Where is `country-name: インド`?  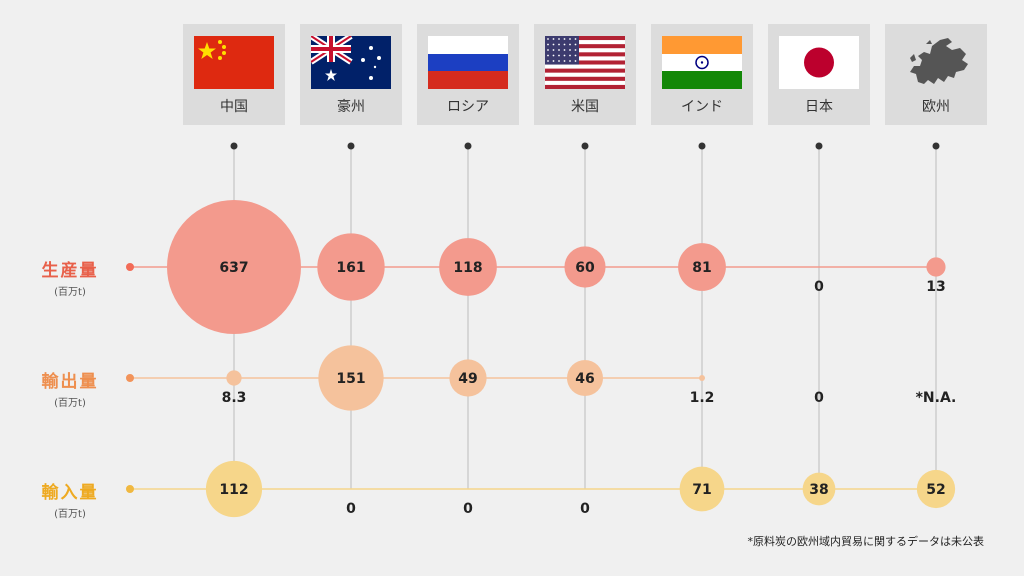
country-name: インド is located at coordinates (702, 107).